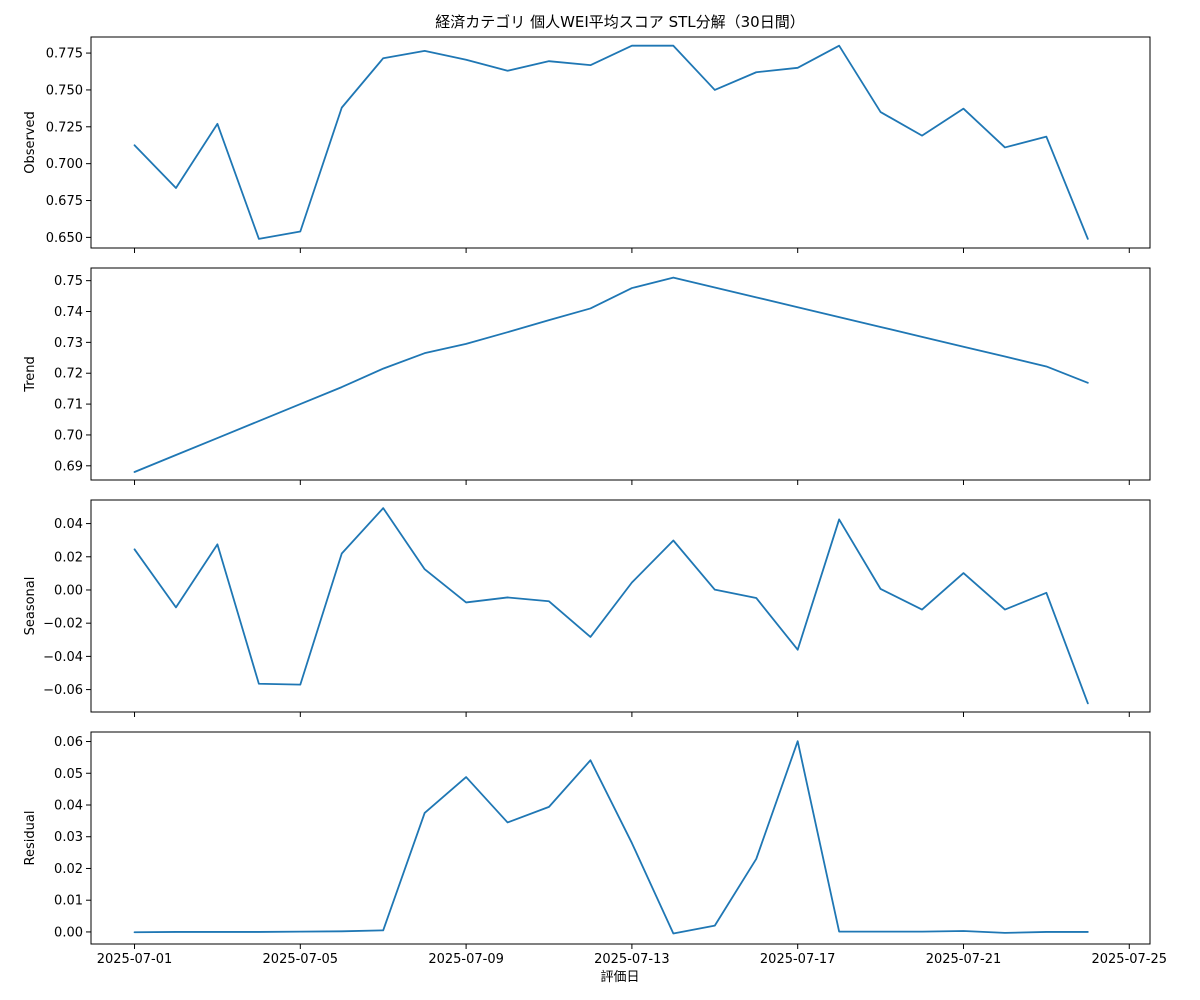 This screenshot has width=1200, height=1000. Describe the element at coordinates (466, 959) in the screenshot. I see `x-tick-label: 2025-07-09` at that location.